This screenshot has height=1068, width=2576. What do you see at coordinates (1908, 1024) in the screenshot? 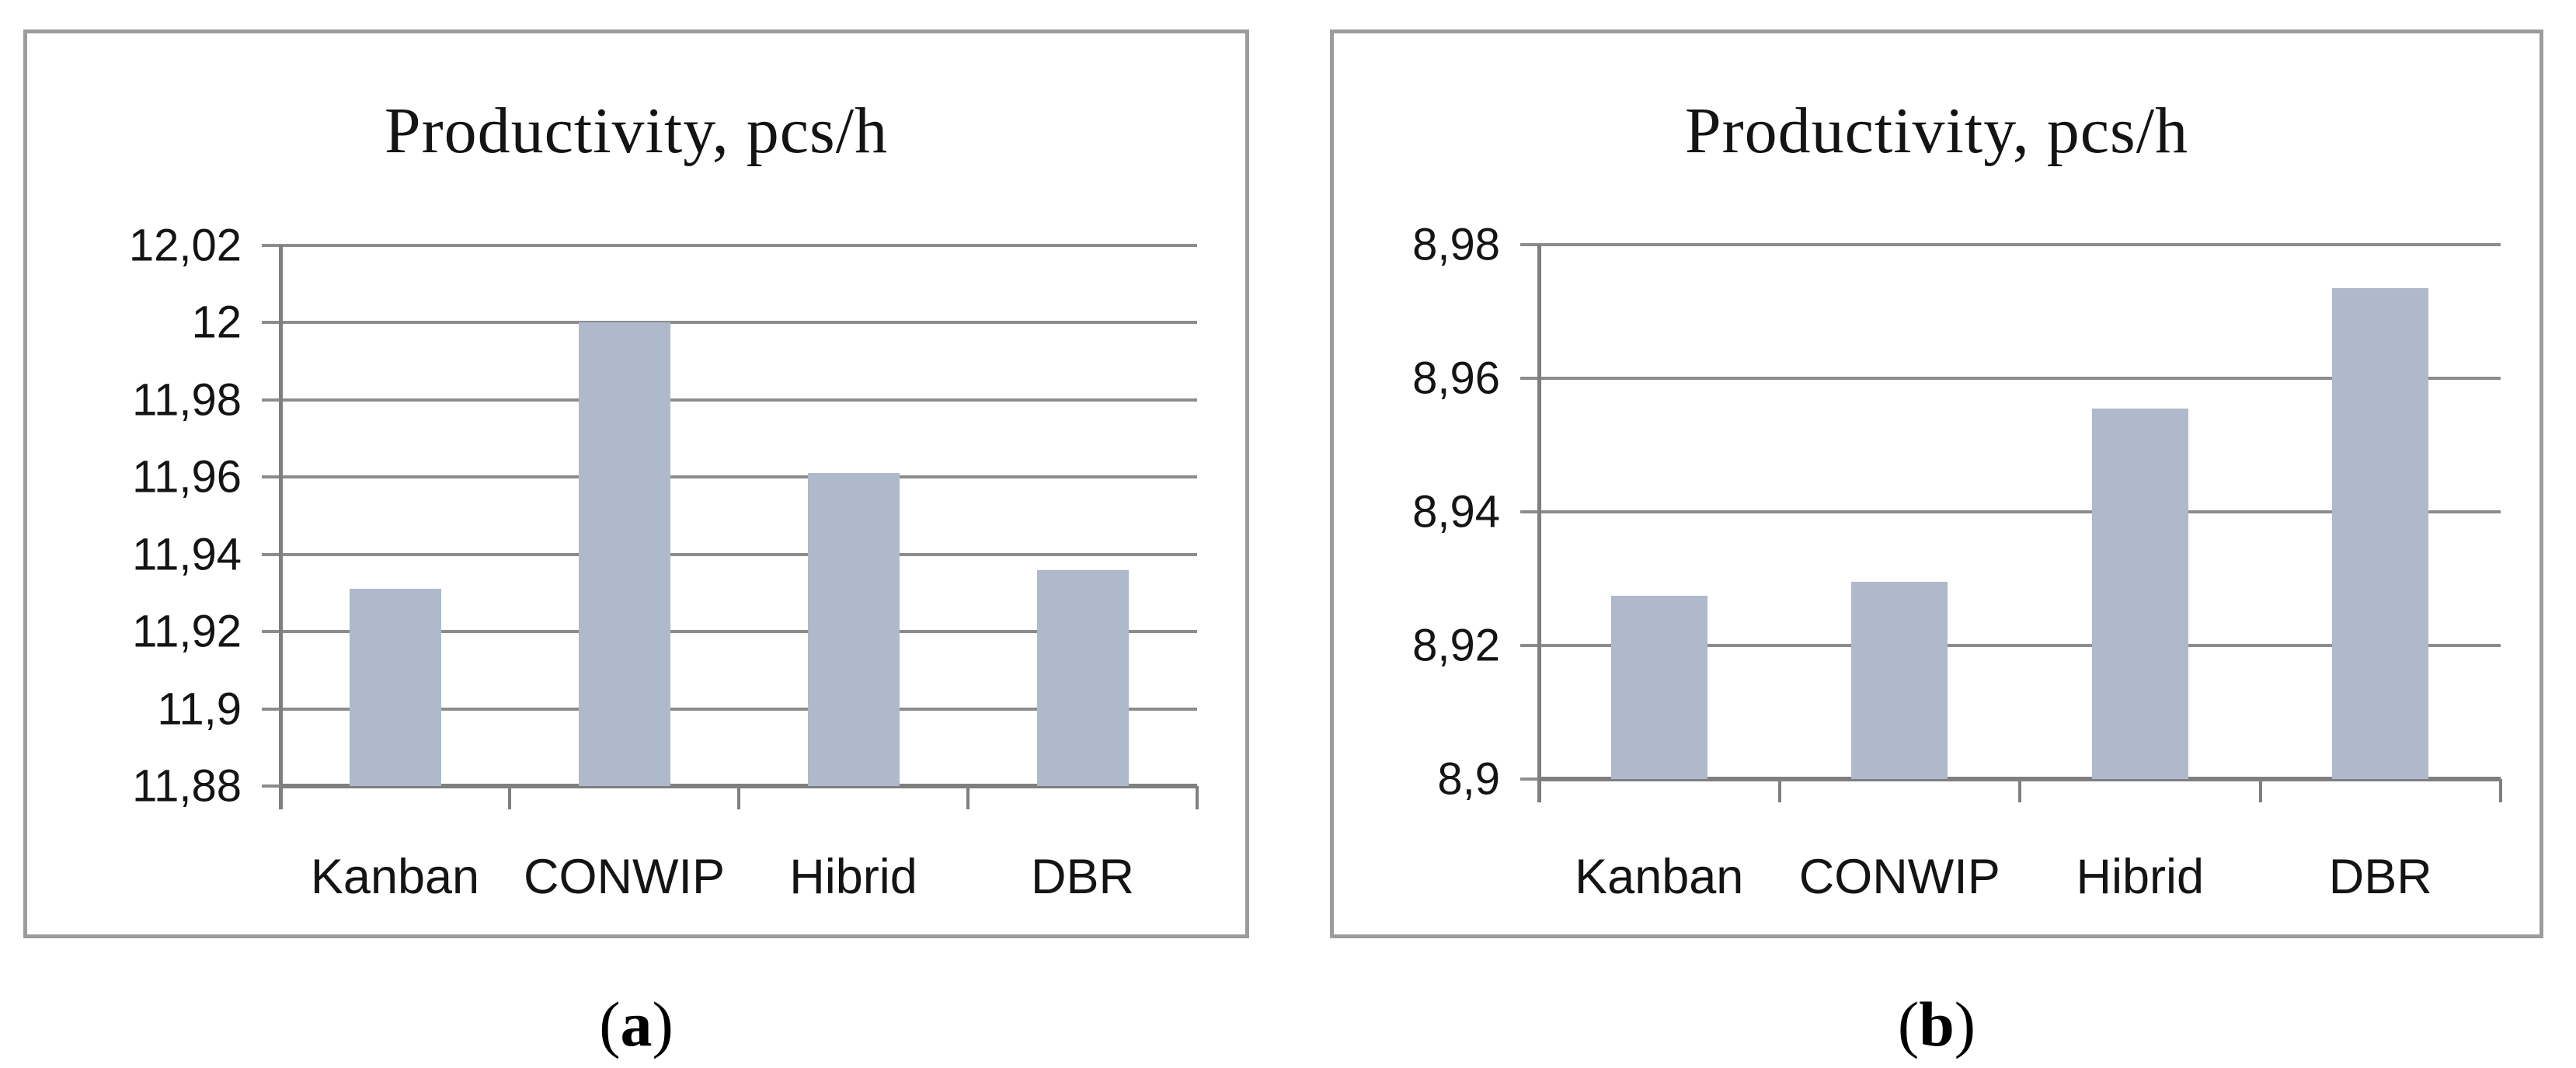
I see `caption-b-open-paren: (` at bounding box center [1908, 1024].